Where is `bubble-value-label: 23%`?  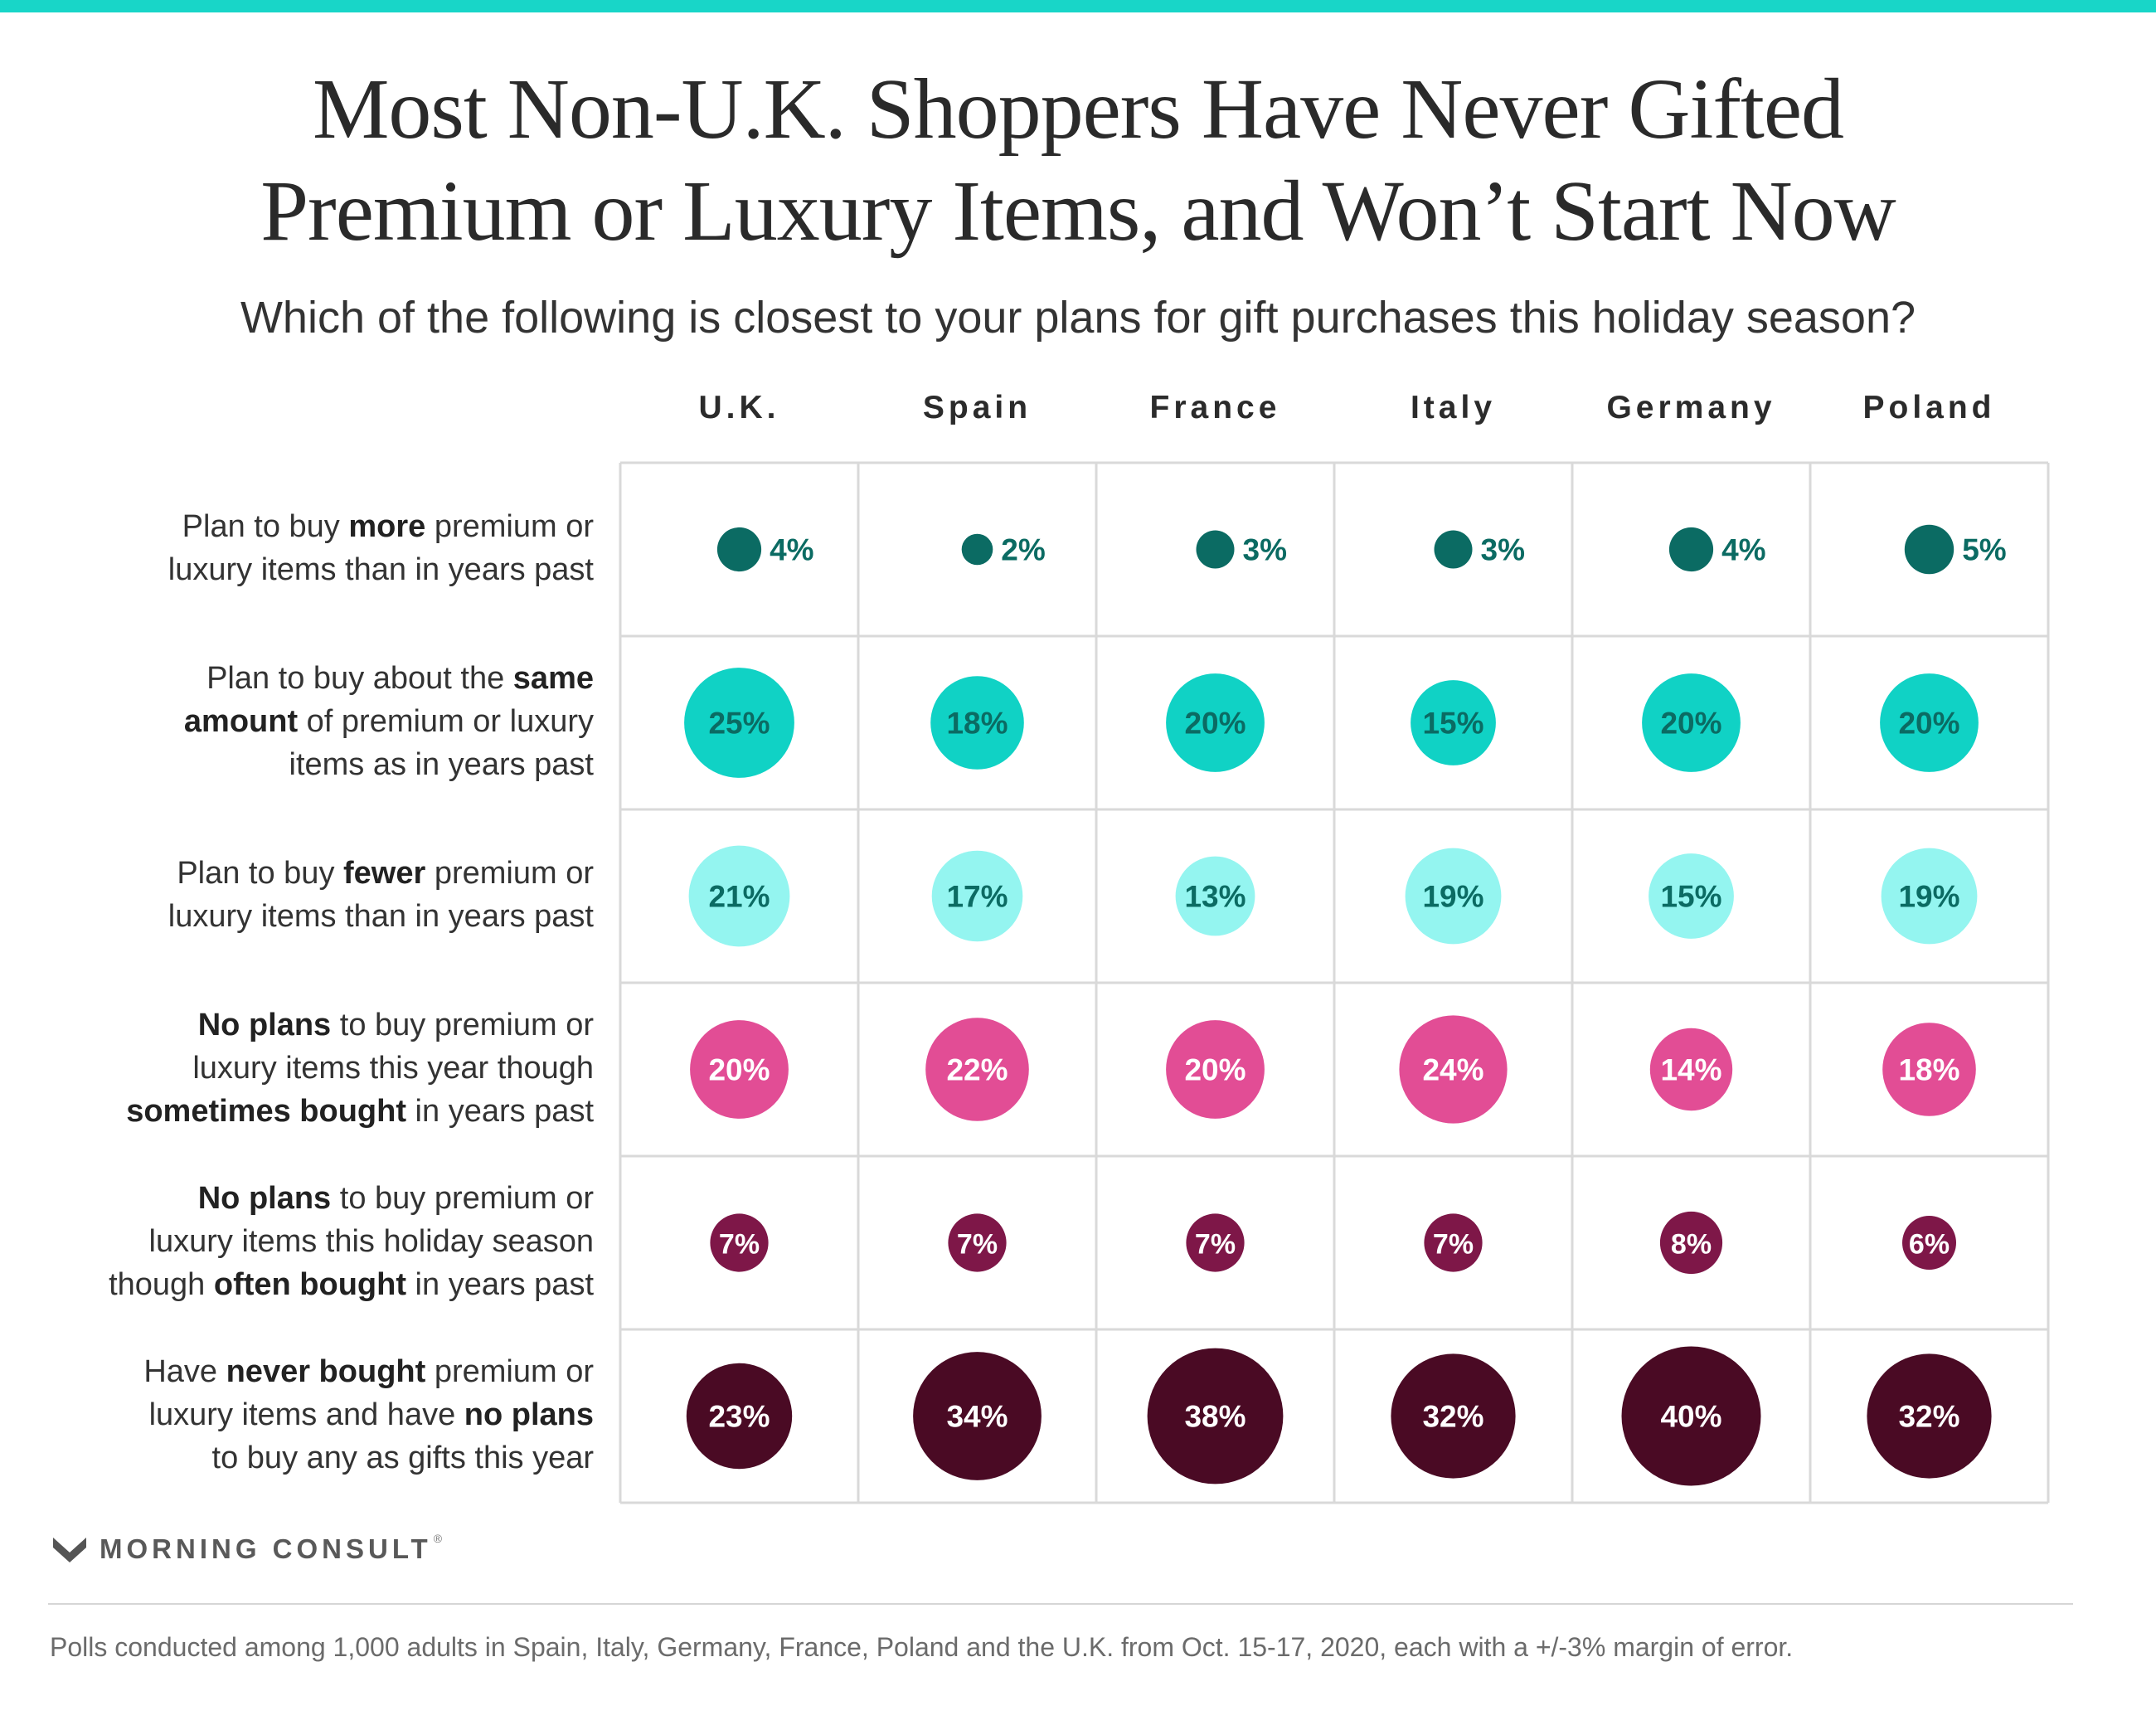
bubble-value-label: 23% is located at coordinates (739, 1417).